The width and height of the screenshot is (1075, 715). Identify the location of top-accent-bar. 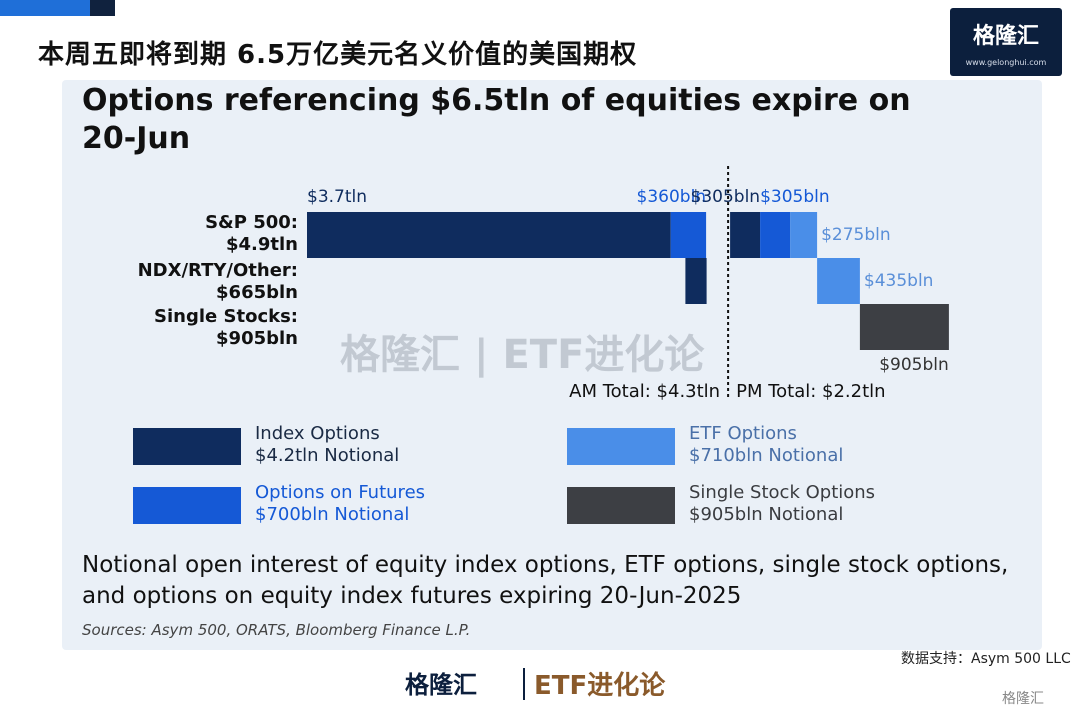
(57, 8).